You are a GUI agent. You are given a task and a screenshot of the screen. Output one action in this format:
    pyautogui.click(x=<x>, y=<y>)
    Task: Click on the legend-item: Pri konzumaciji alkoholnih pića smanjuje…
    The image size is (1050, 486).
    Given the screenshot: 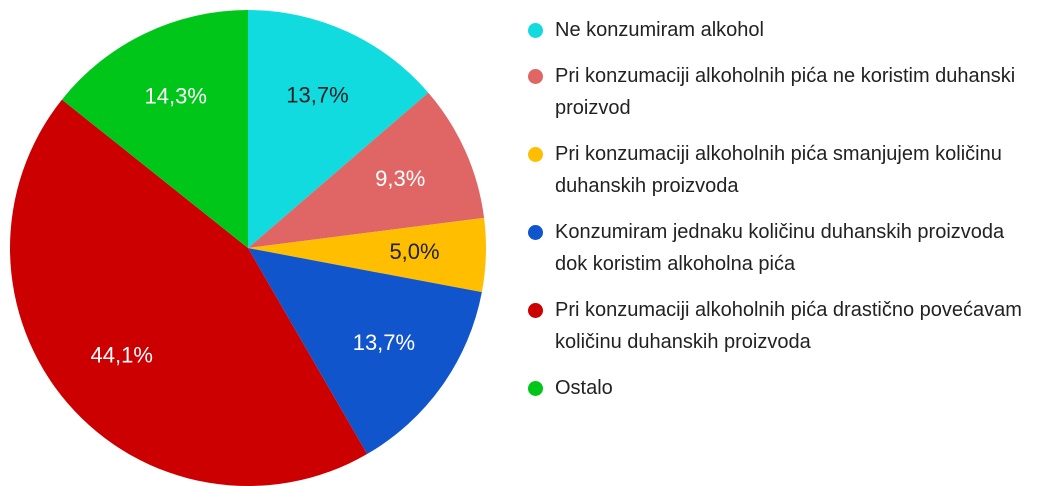 What is the action you would take?
    pyautogui.click(x=772, y=170)
    